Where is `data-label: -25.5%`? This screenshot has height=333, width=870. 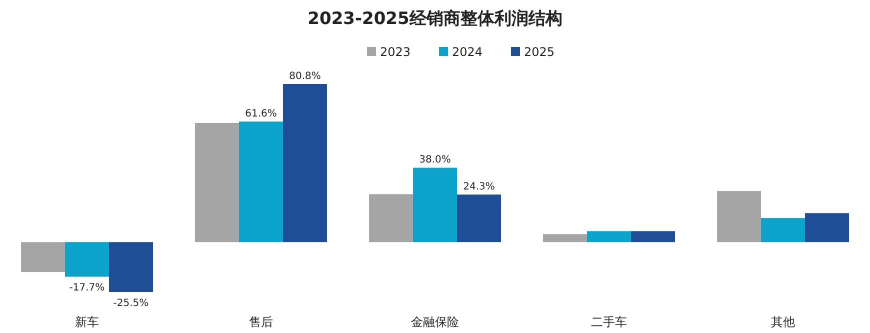
data-label: -25.5% is located at coordinates (131, 303).